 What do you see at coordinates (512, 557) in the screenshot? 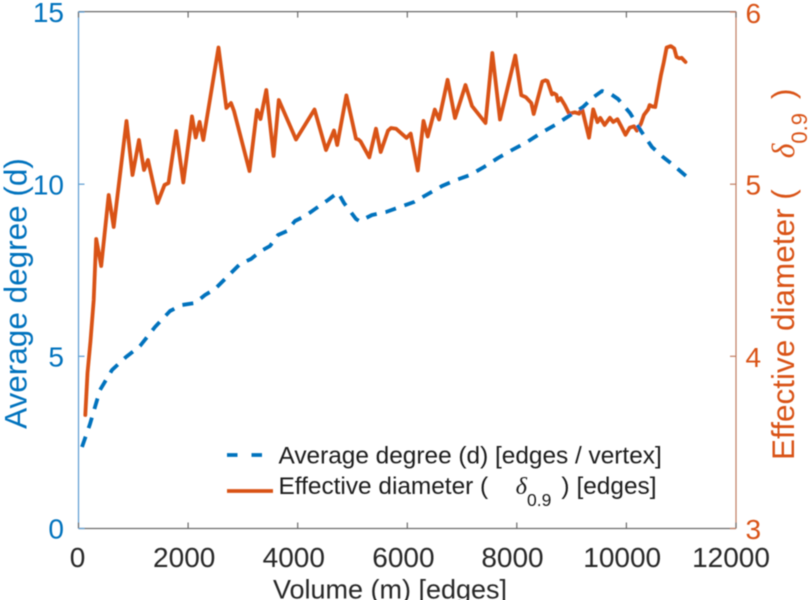
I see `svg-text: 8000` at bounding box center [512, 557].